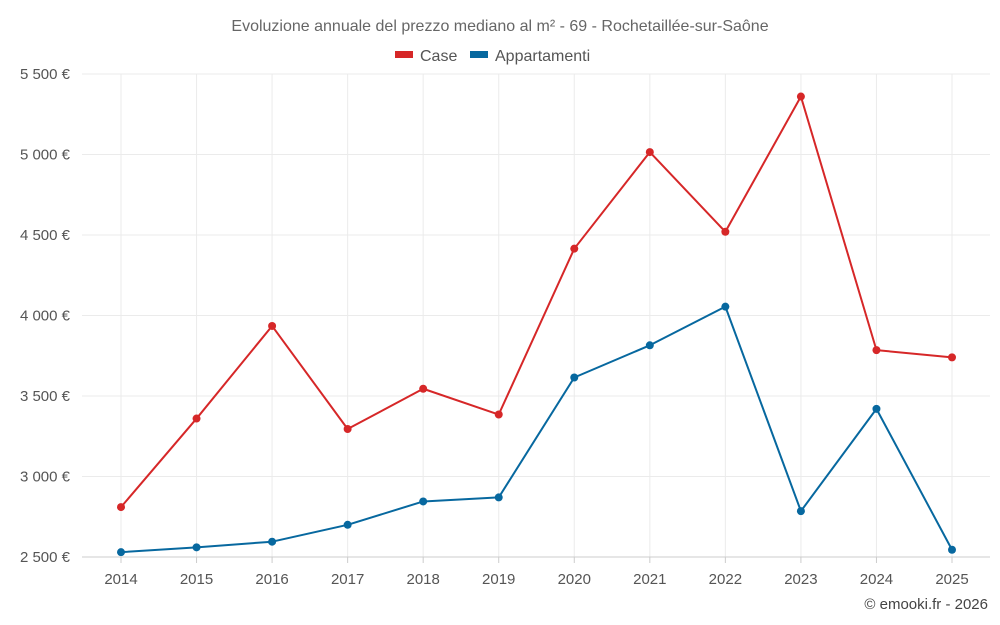 This screenshot has height=625, width=1000. What do you see at coordinates (800, 511) in the screenshot?
I see `data-point-appartamenti-2023` at bounding box center [800, 511].